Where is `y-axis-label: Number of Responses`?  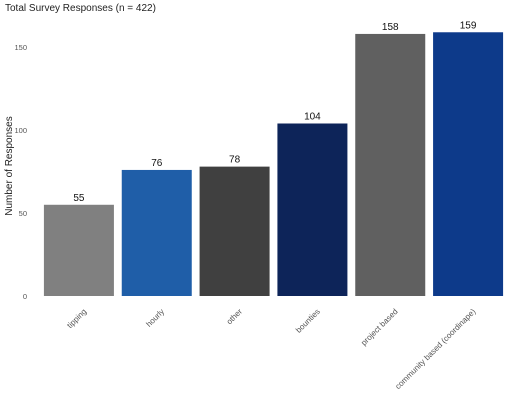
y-axis-label: Number of Responses is located at coordinates (9, 166).